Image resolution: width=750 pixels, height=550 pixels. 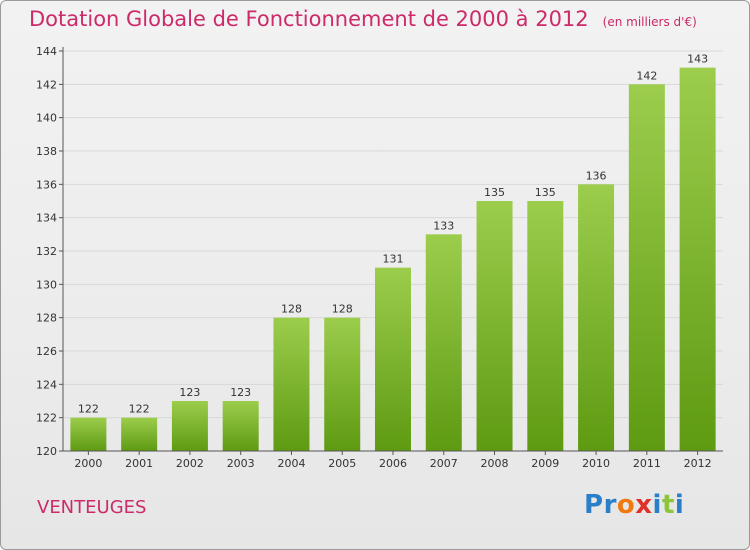 I want to click on bar-2010, so click(x=596, y=318).